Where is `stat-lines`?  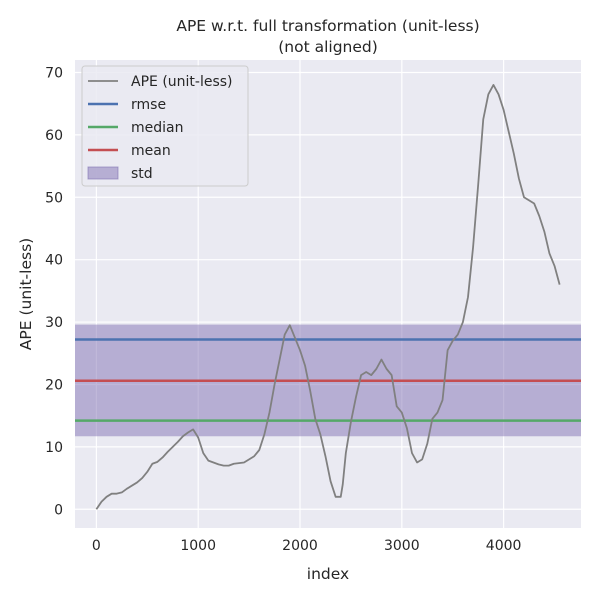 stat-lines is located at coordinates (328, 380).